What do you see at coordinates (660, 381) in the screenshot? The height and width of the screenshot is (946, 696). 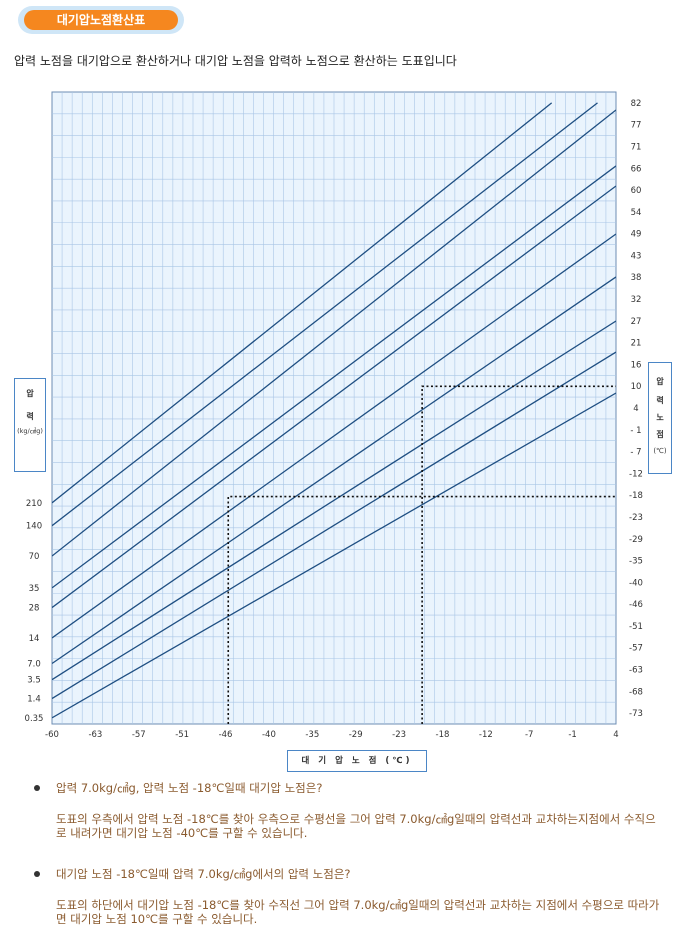 I see `right-label-char: 압` at bounding box center [660, 381].